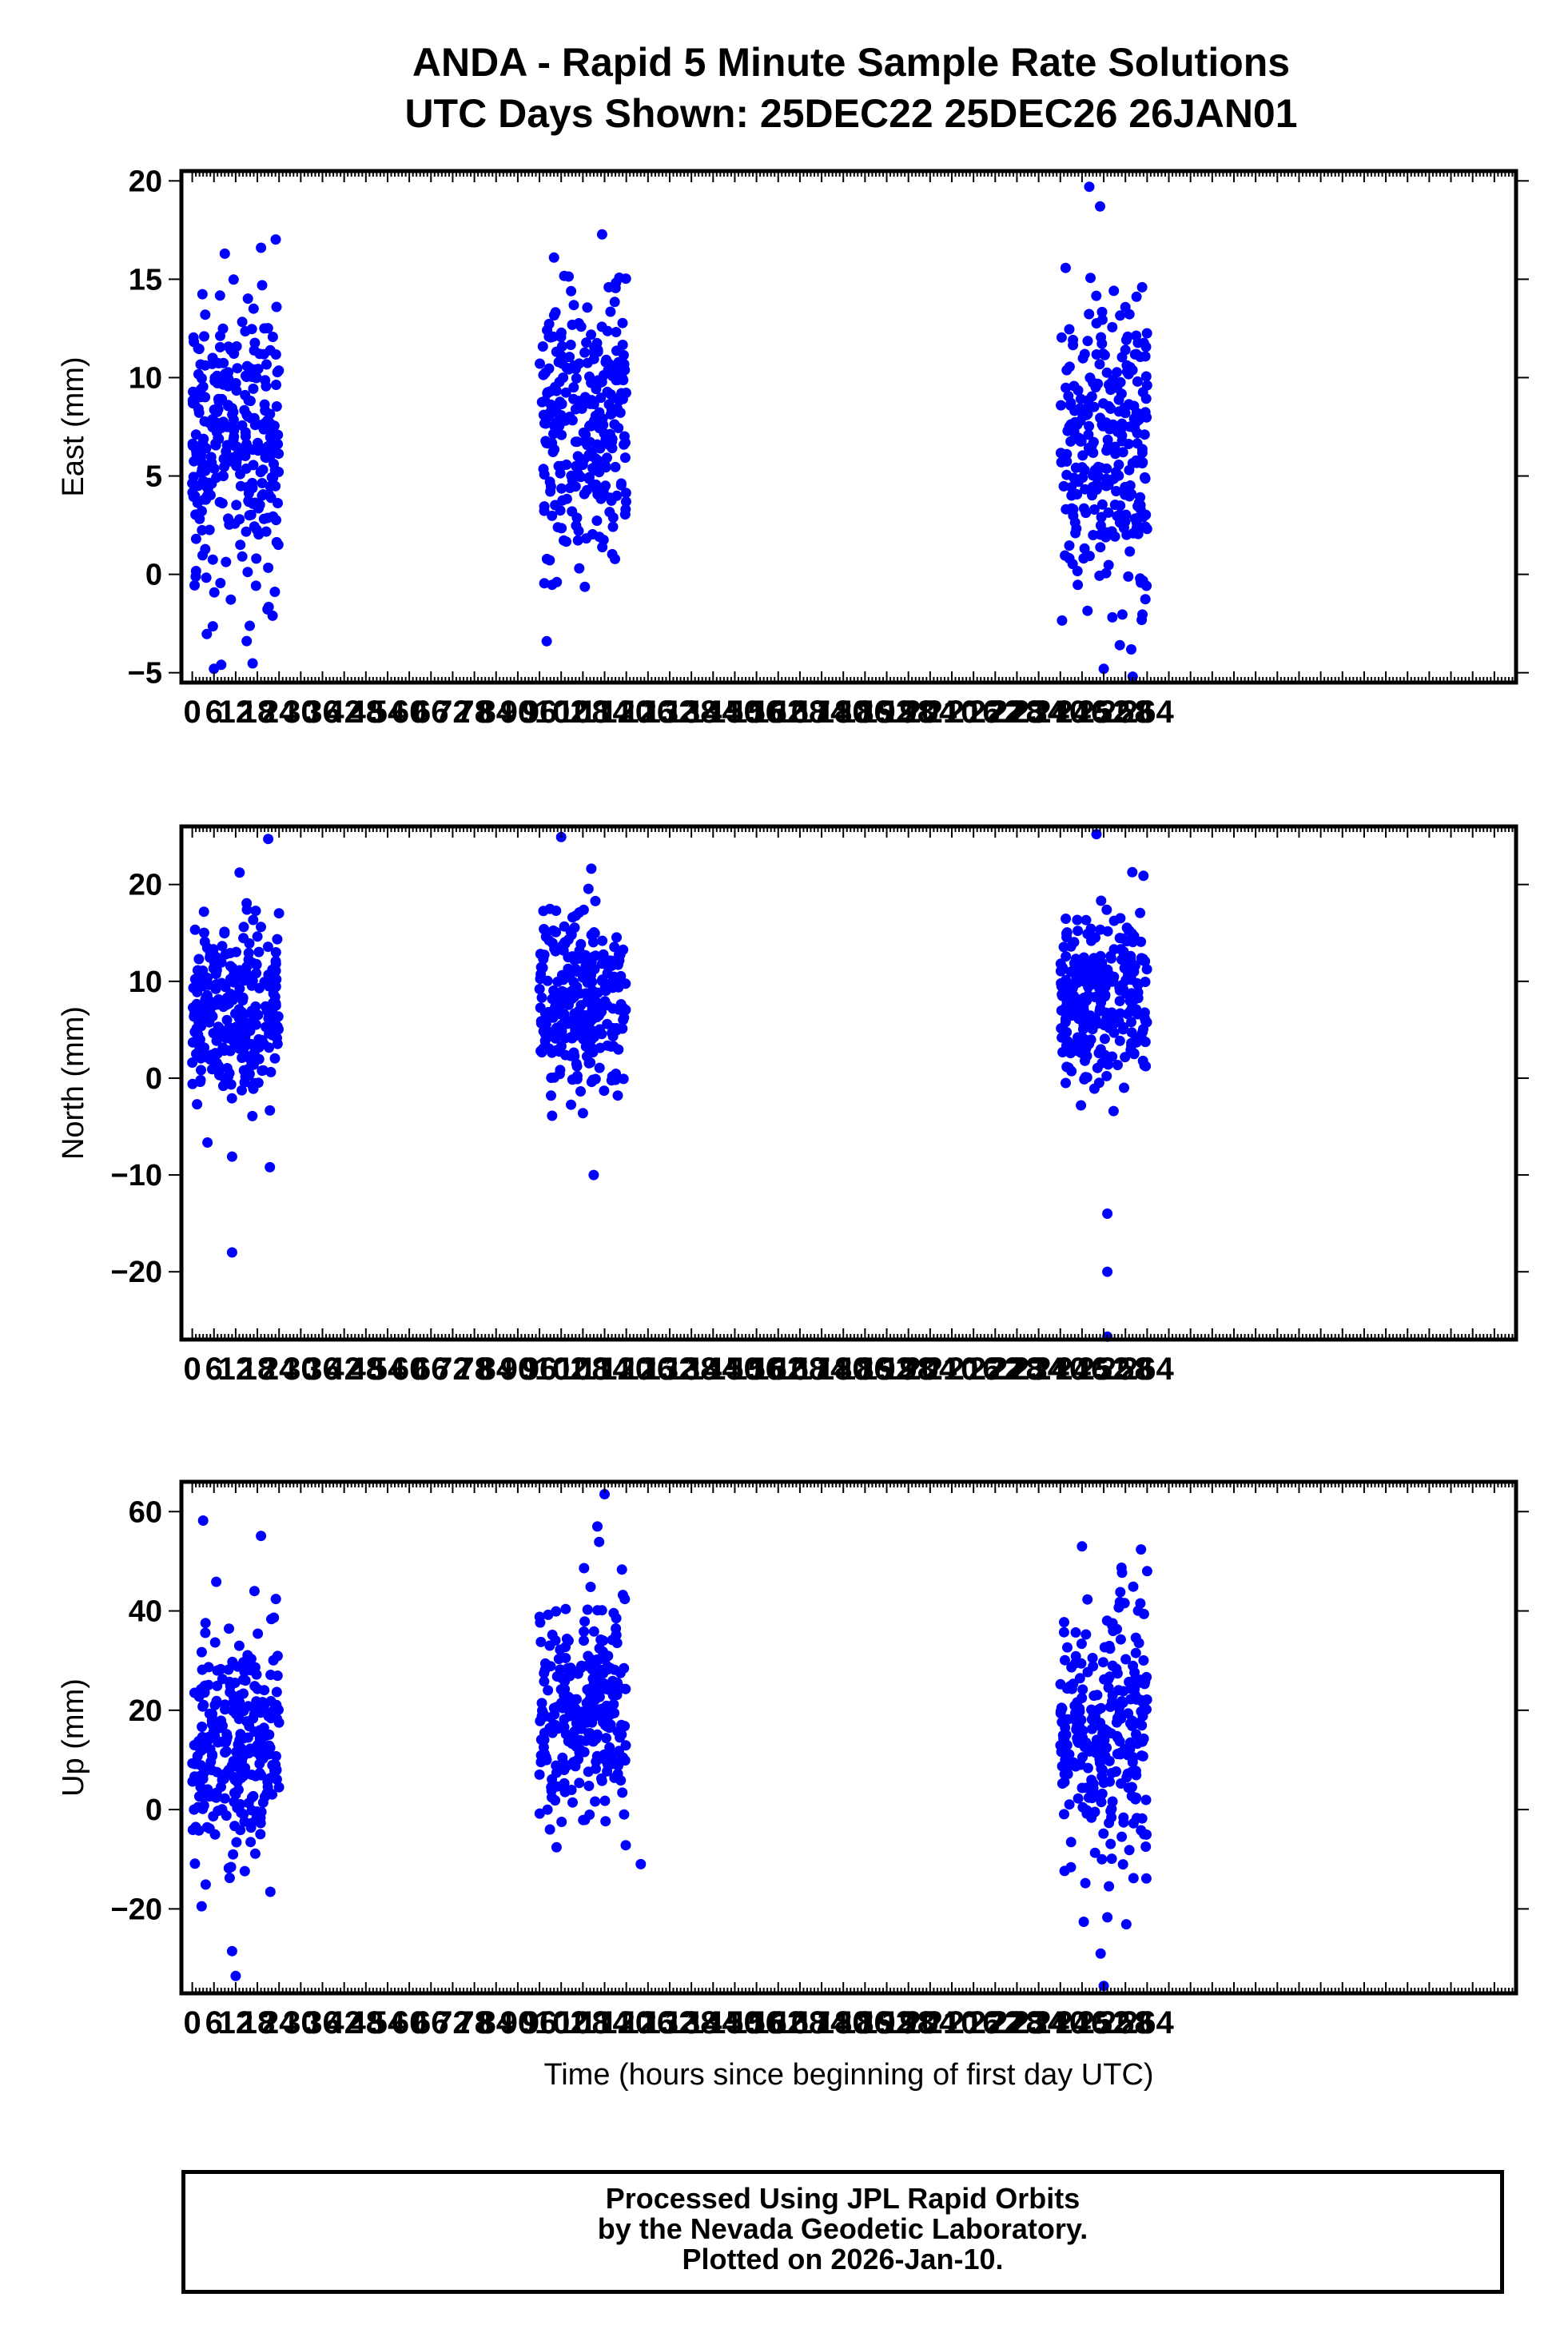  I want to click on x-tick-label: 0, so click(192, 713).